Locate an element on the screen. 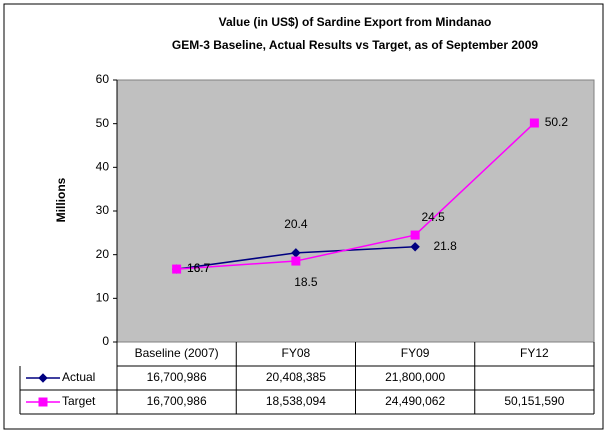 The image size is (607, 440). data-label: 21.8 is located at coordinates (445, 246).